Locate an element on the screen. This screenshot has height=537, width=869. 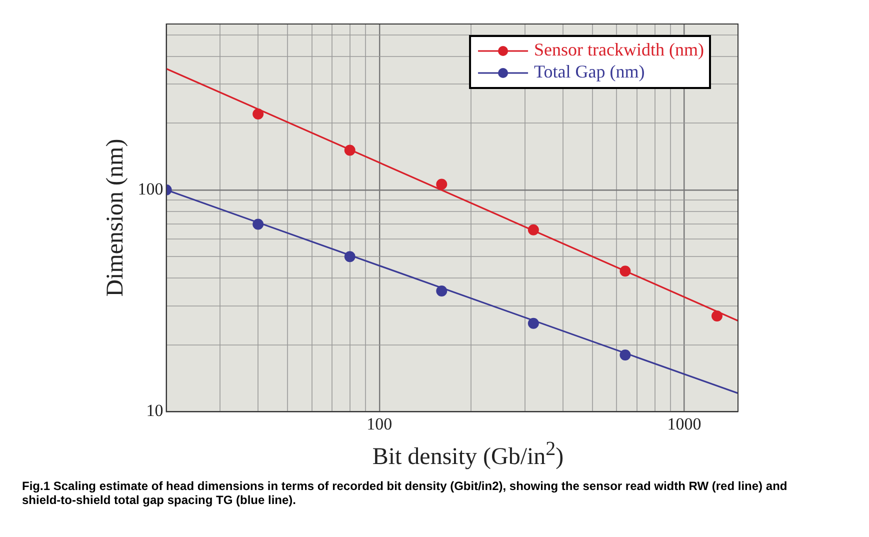
legend-label: Sensor trackwidth (nm) is located at coordinates (619, 50).